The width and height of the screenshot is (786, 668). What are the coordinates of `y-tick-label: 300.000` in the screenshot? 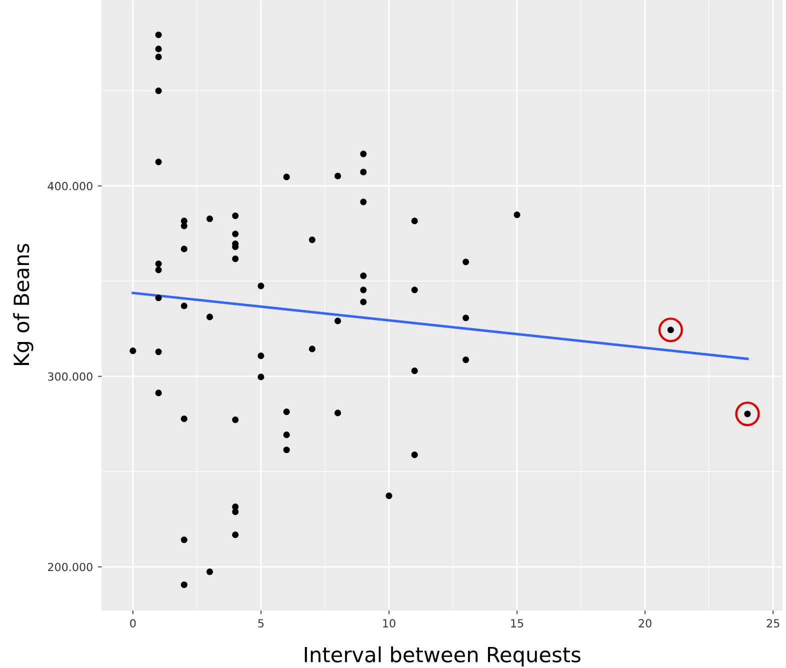 It's located at (70, 376).